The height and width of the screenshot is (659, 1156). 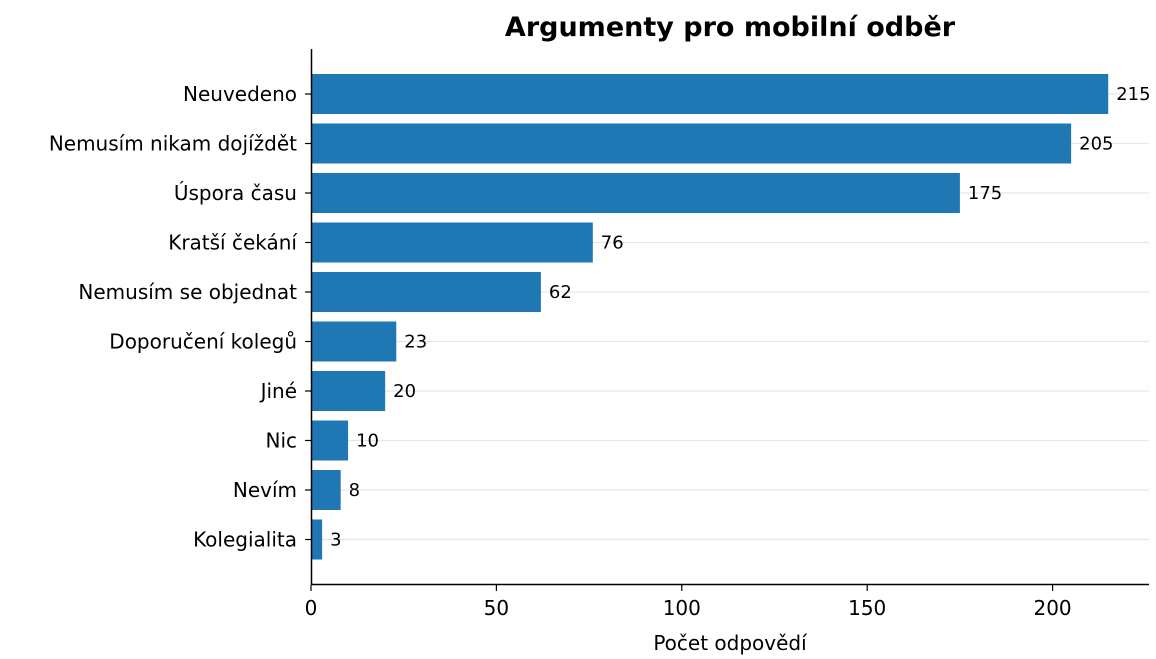 I want to click on value-label: 8, so click(x=354, y=490).